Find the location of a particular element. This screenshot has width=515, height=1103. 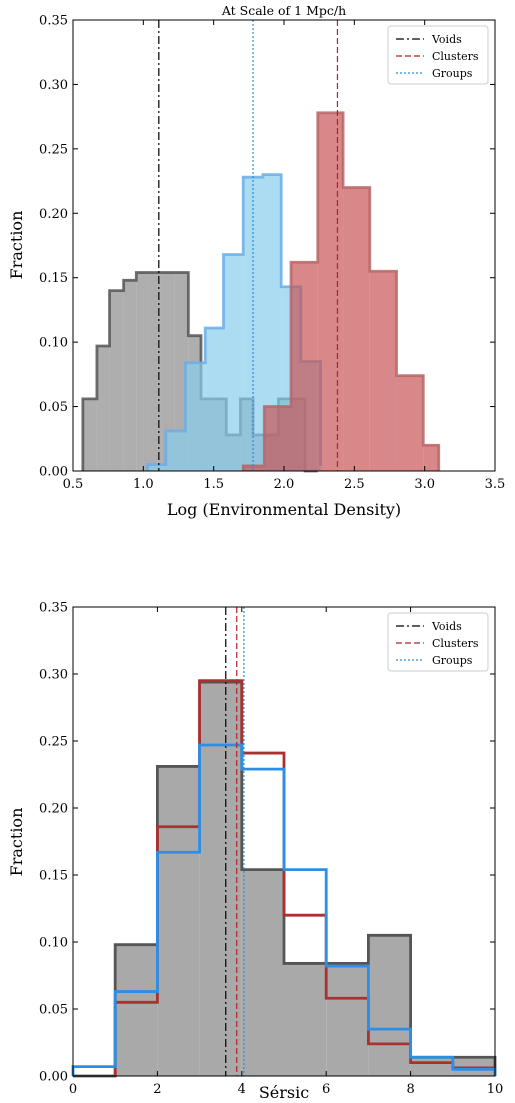

x-tick-label: 1.0 is located at coordinates (143, 484).